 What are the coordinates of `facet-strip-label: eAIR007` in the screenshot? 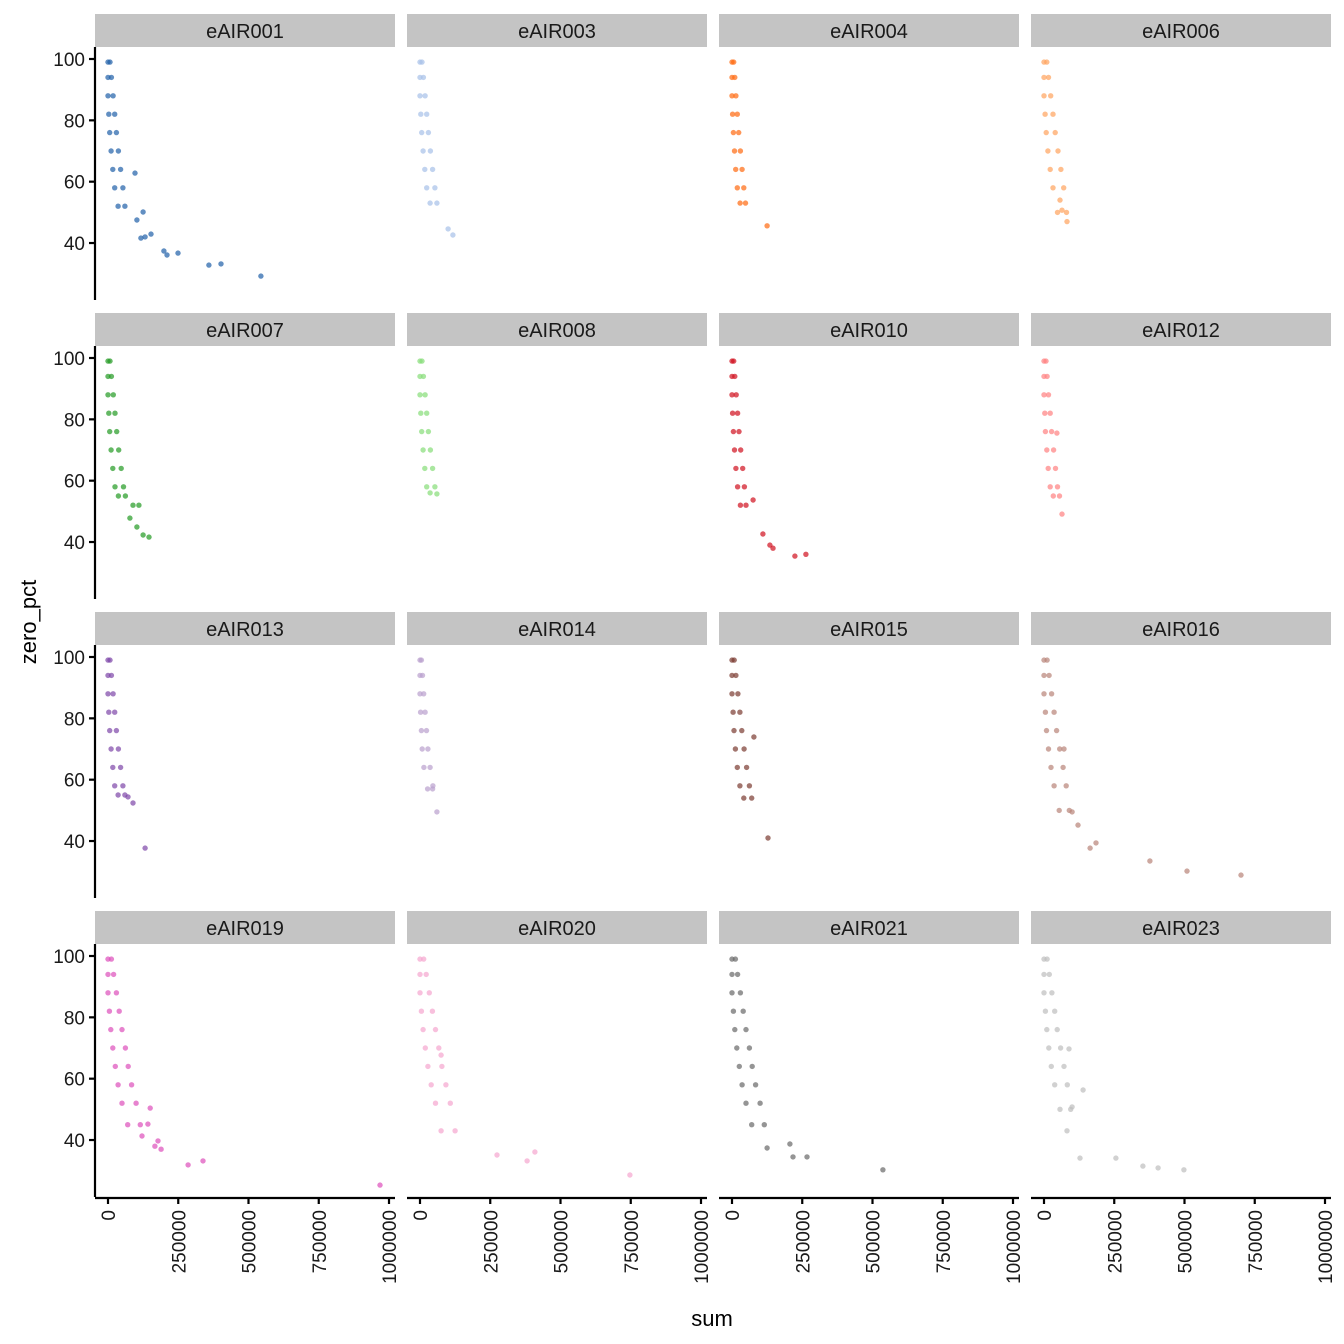 It's located at (245, 331).